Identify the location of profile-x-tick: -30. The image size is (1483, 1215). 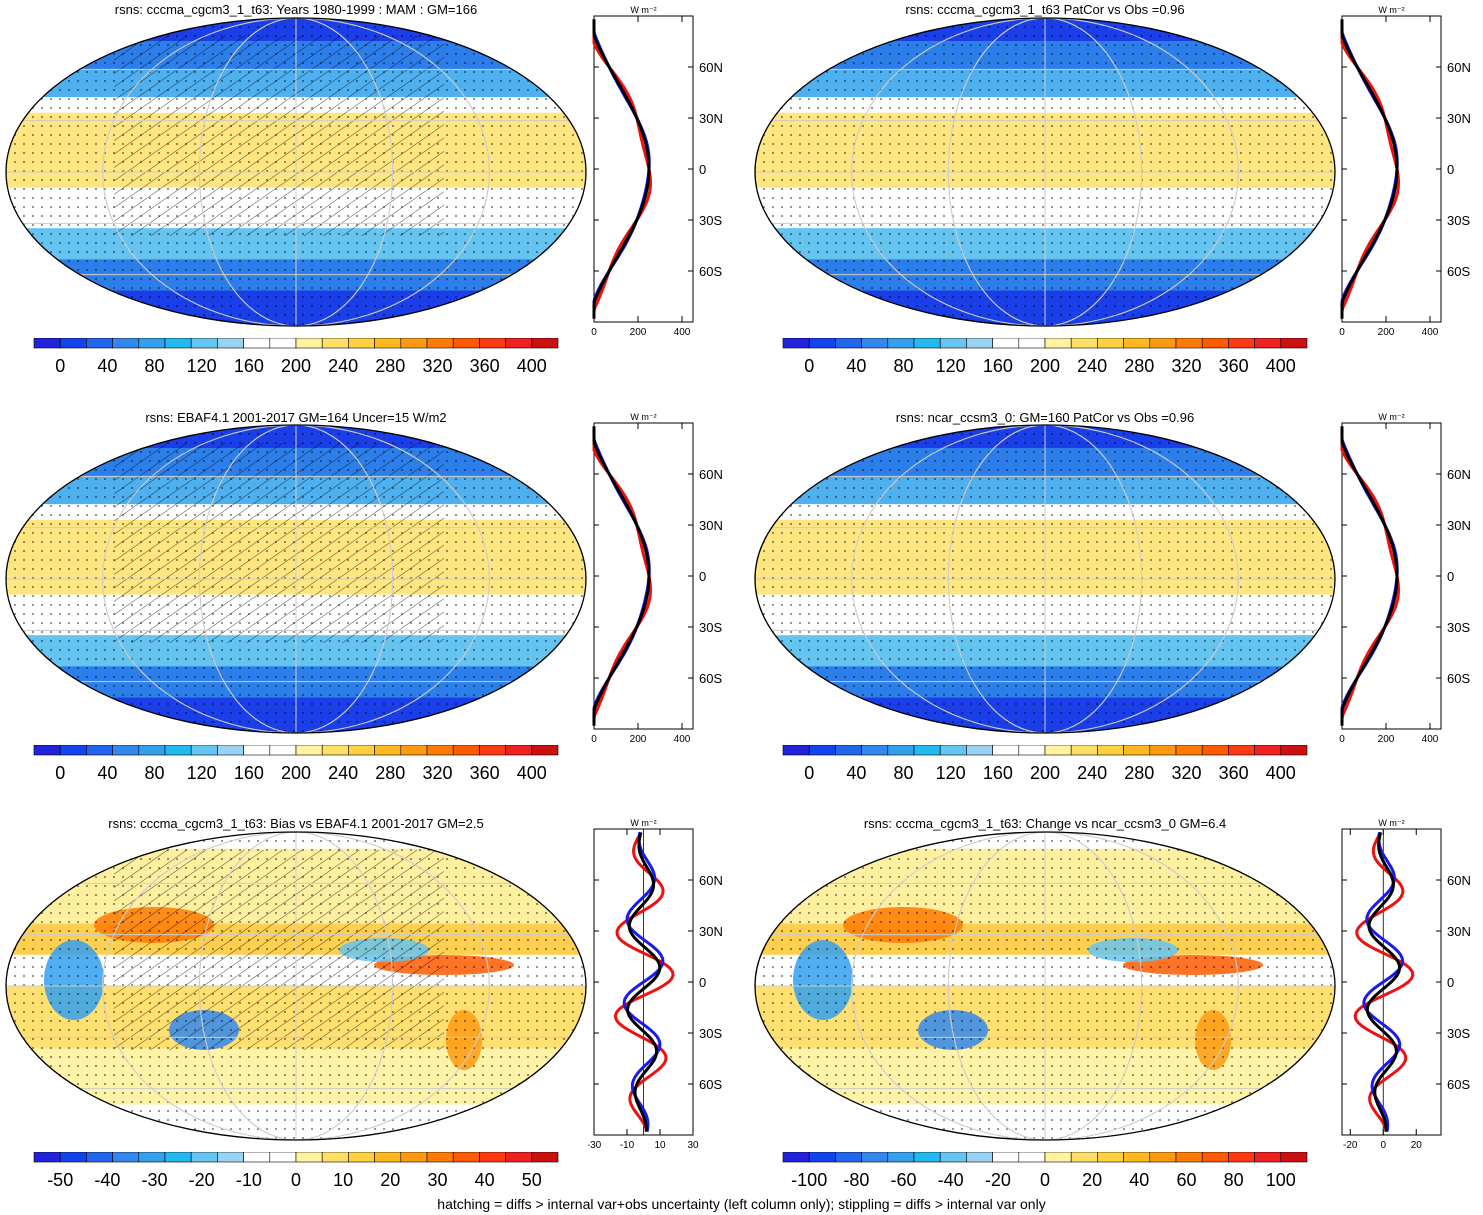
(595, 1145).